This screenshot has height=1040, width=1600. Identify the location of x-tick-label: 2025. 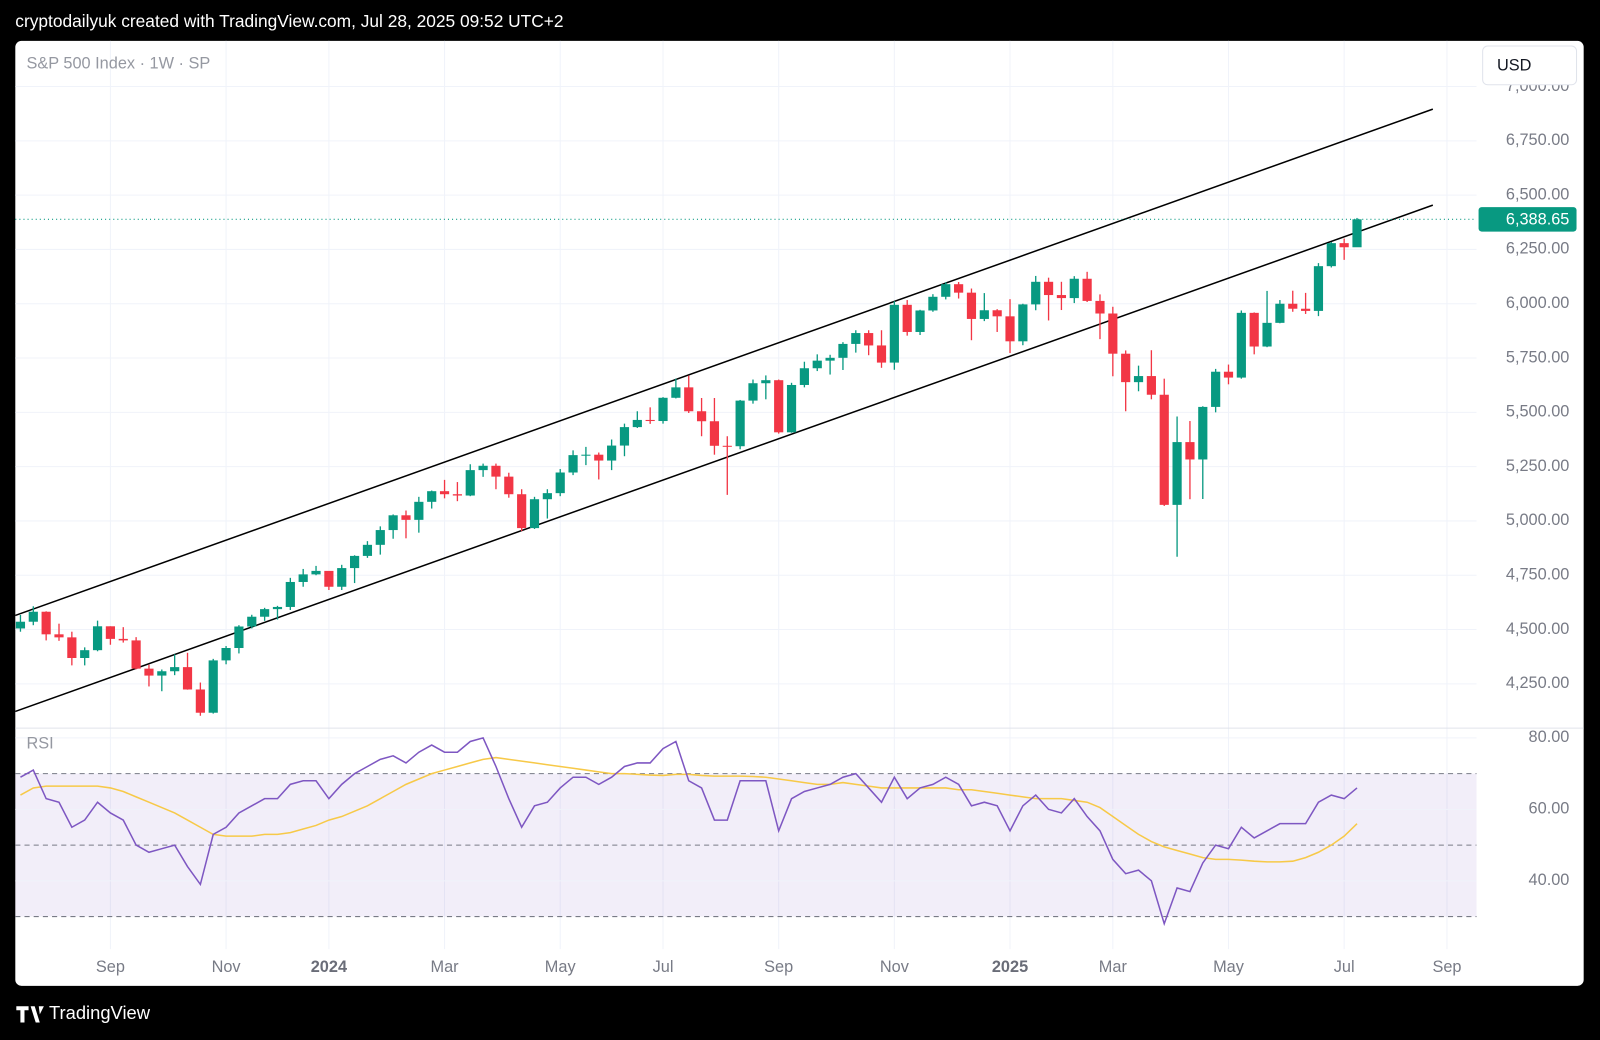
(1010, 967).